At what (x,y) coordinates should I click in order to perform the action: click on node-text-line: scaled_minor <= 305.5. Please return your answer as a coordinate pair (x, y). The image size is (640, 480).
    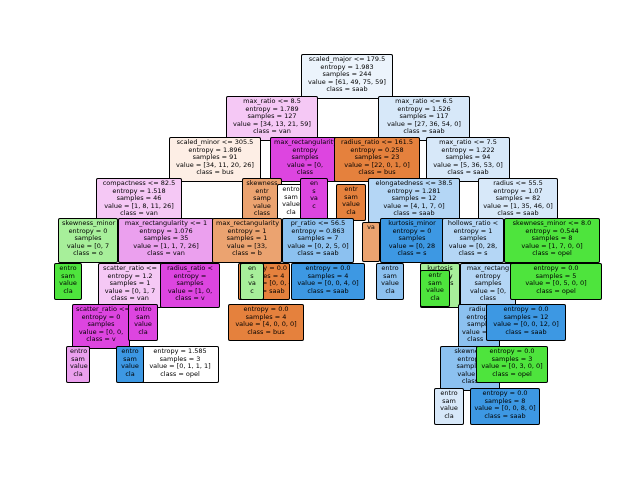
    Looking at the image, I should click on (215, 142).